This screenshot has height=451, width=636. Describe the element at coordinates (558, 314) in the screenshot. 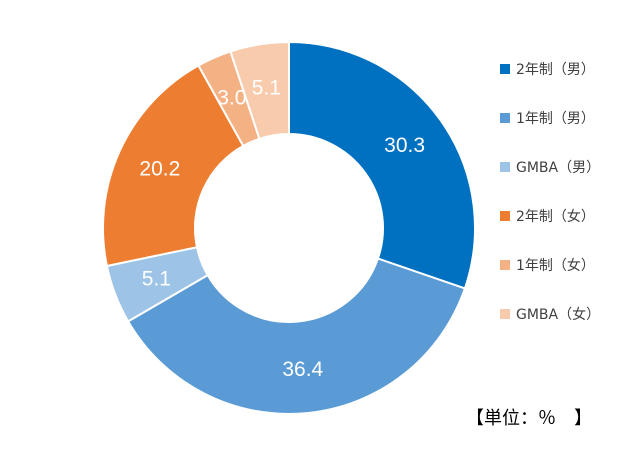

I see `legend-label-6: GMBA（女）` at that location.